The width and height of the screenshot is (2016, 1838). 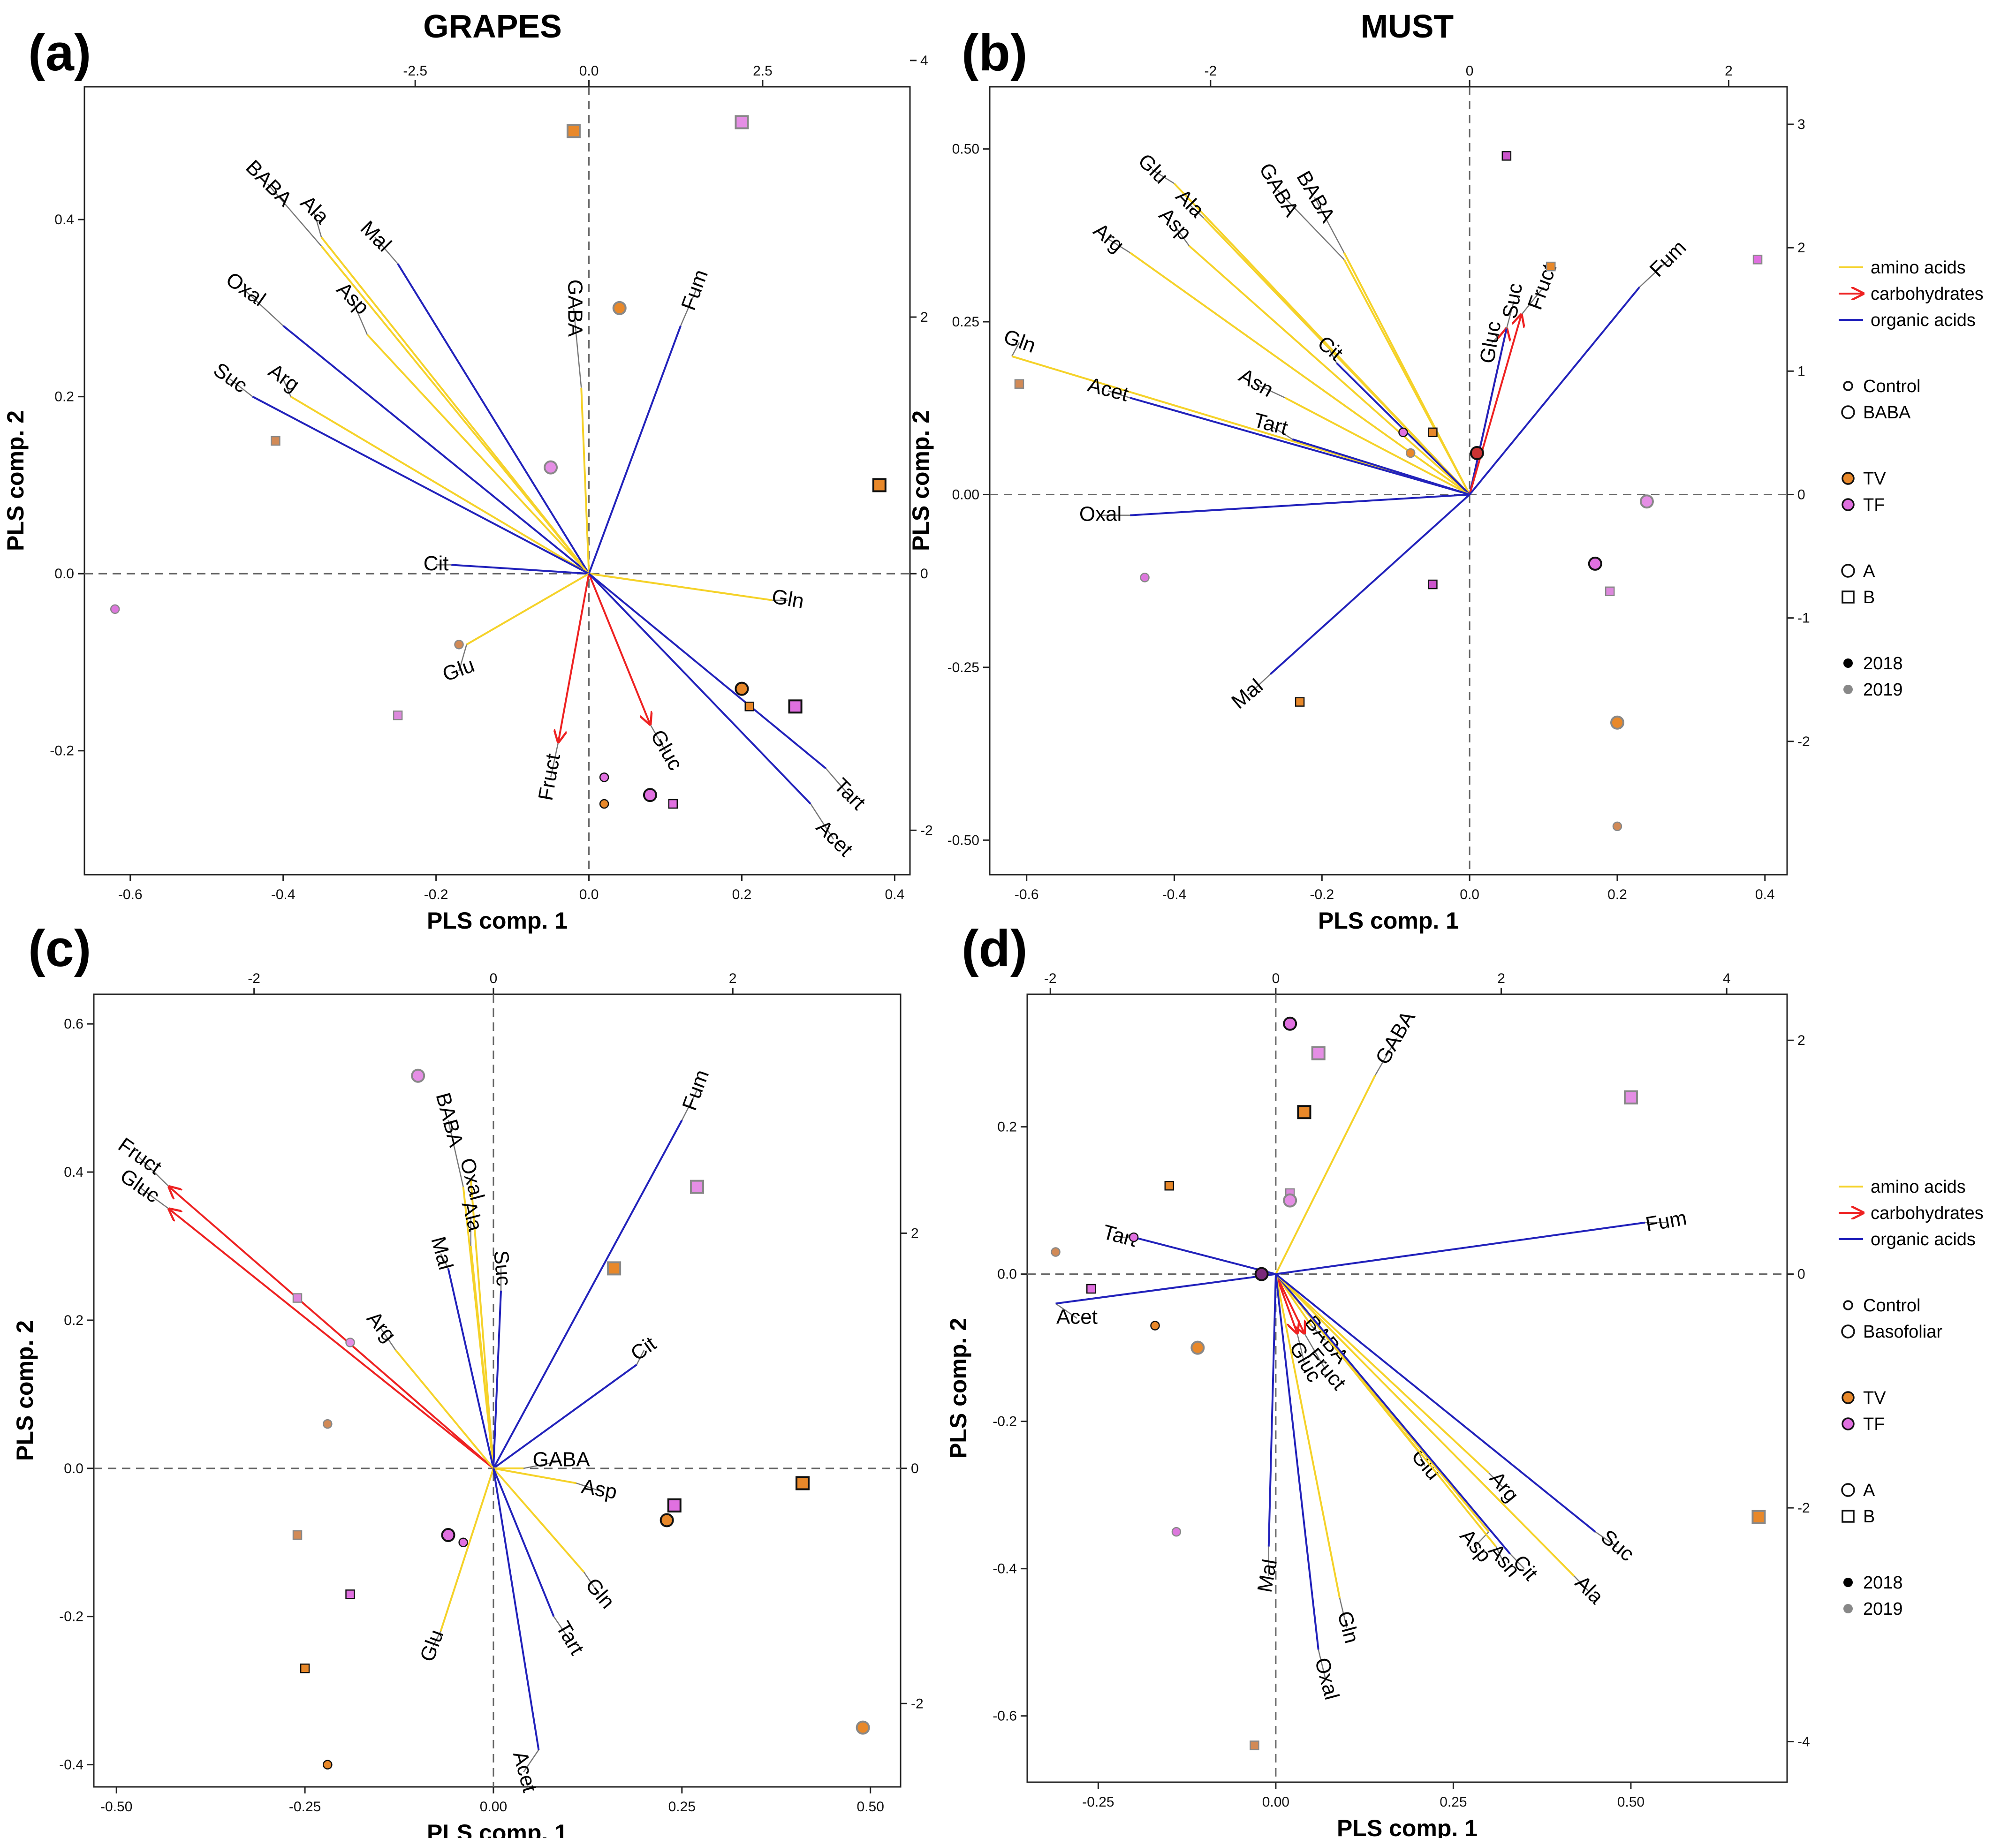 What do you see at coordinates (658, 737) in the screenshot?
I see `loading-leader-gluc` at bounding box center [658, 737].